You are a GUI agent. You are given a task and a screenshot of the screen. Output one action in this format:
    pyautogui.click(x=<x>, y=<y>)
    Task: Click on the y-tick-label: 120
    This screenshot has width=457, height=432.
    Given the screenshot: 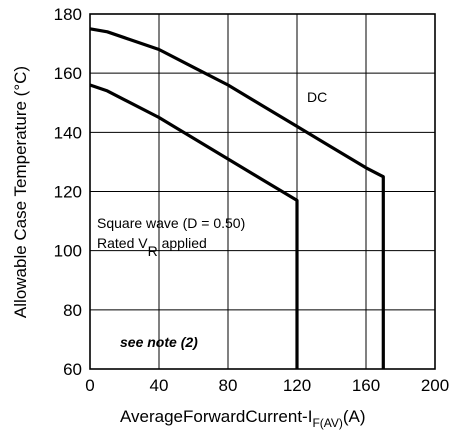 What is the action you would take?
    pyautogui.click(x=68, y=192)
    